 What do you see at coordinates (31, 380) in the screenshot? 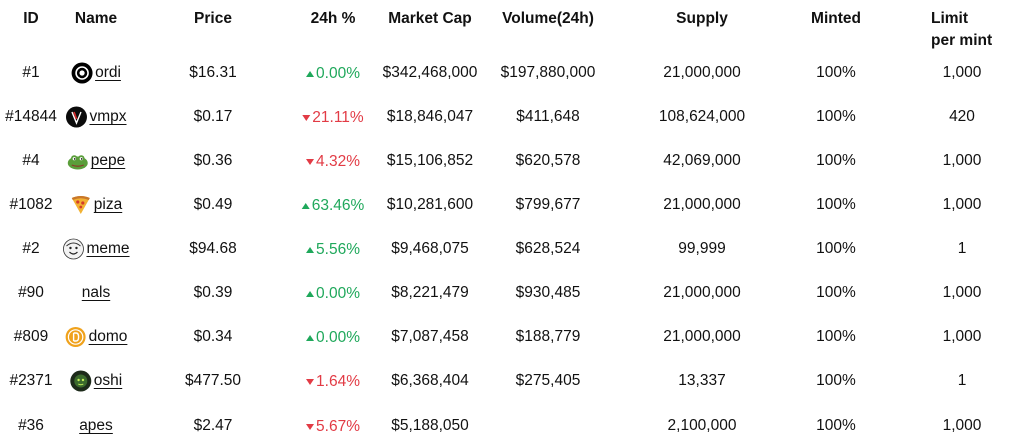
I see `token-id: #2371` at bounding box center [31, 380].